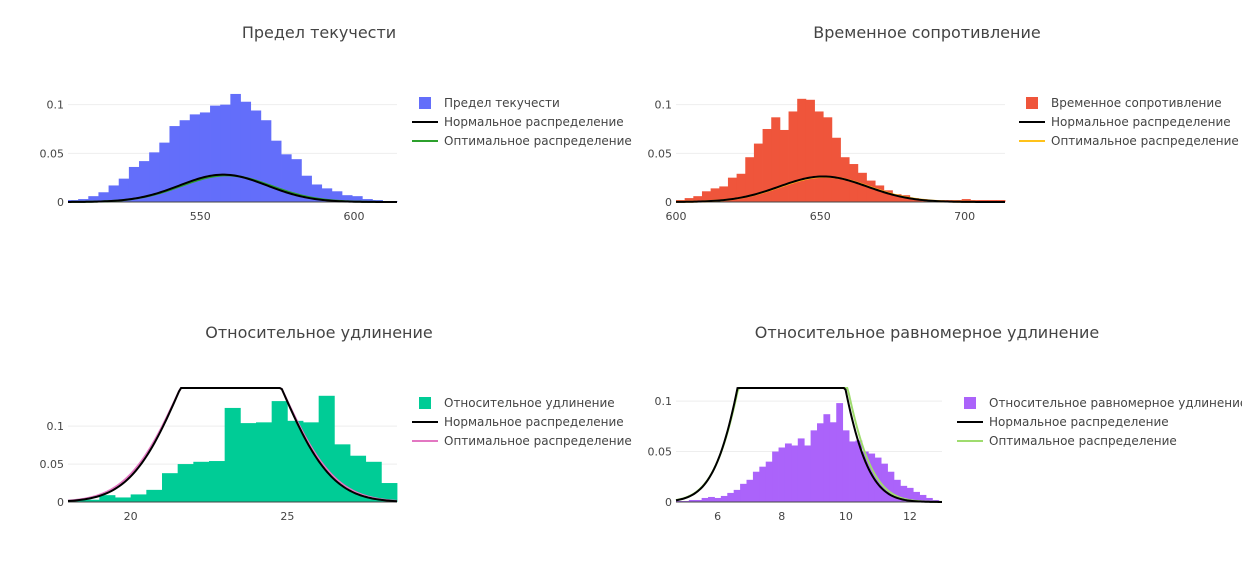  I want to click on legend-item-histogram: Относительное удлинение, so click(517, 403).